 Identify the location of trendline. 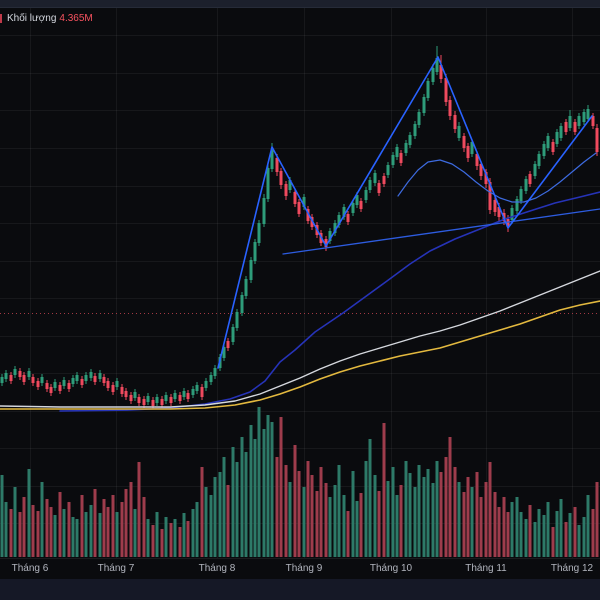
(441, 231).